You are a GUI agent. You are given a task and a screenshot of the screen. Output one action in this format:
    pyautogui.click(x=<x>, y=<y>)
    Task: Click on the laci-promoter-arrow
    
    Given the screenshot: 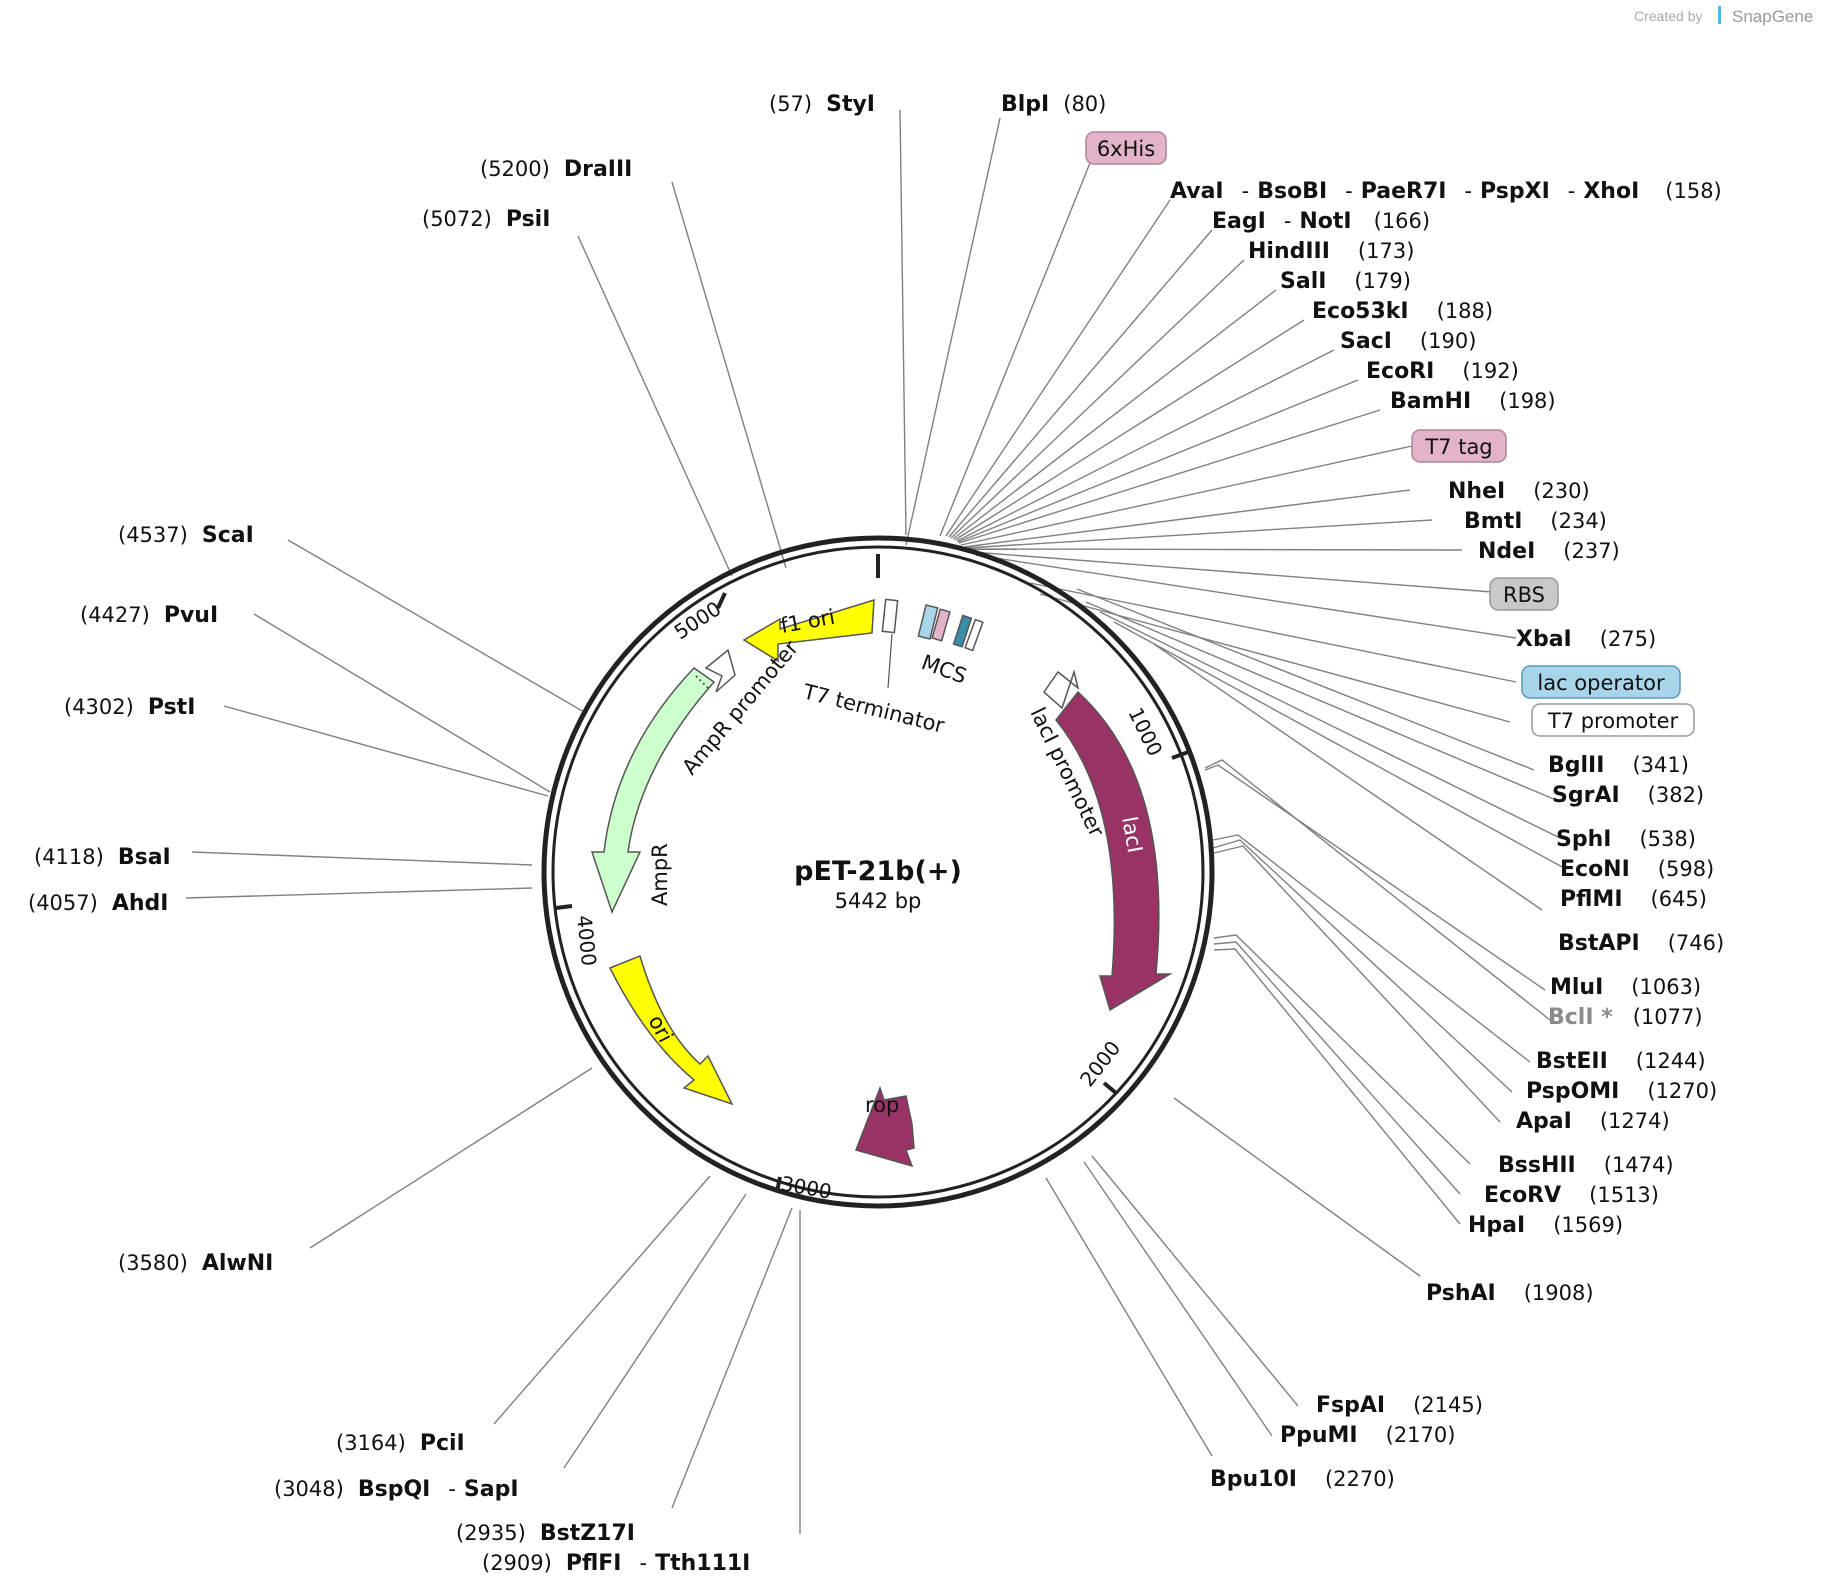 What is the action you would take?
    pyautogui.click(x=1061, y=689)
    